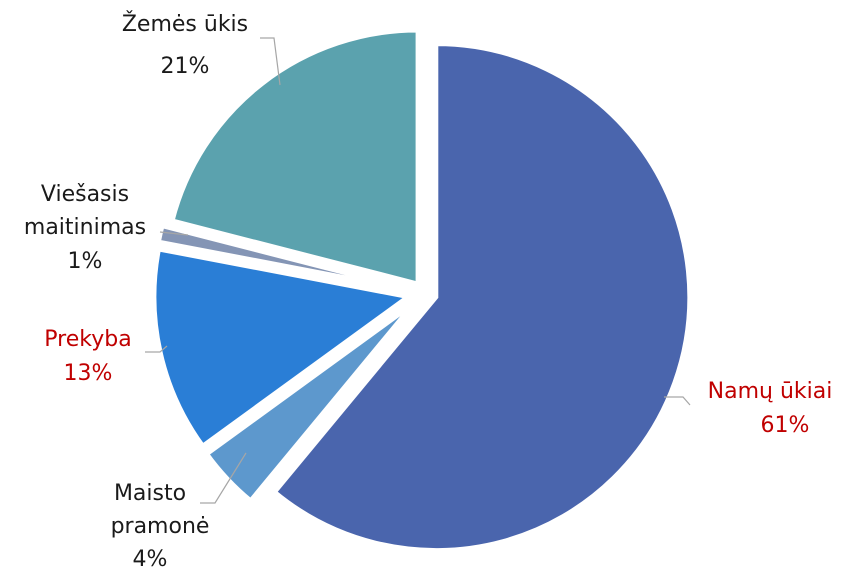 Image resolution: width=863 pixels, height=569 pixels. I want to click on data-label-viesasis-maitinimas: Viešasis maitinimas 1%, so click(85, 228).